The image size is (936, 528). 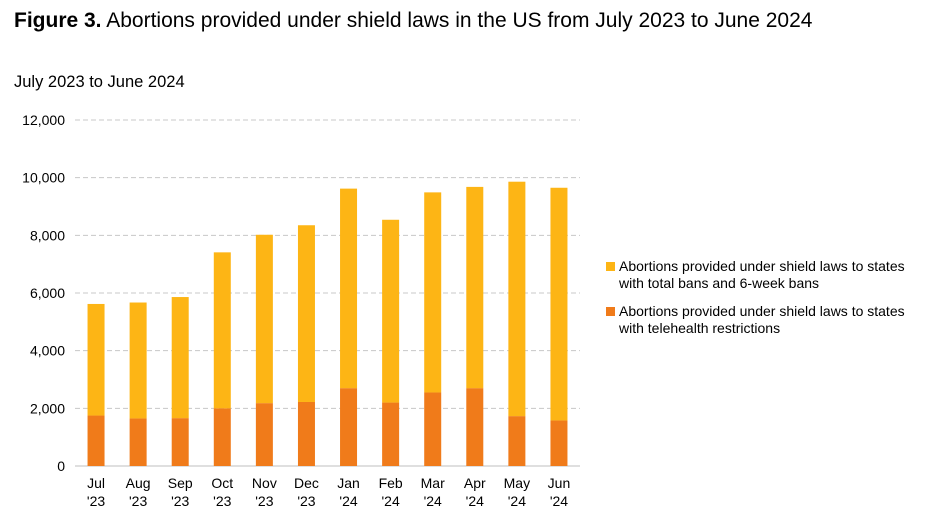 What do you see at coordinates (306, 483) in the screenshot?
I see `x-tick-label-month: Dec` at bounding box center [306, 483].